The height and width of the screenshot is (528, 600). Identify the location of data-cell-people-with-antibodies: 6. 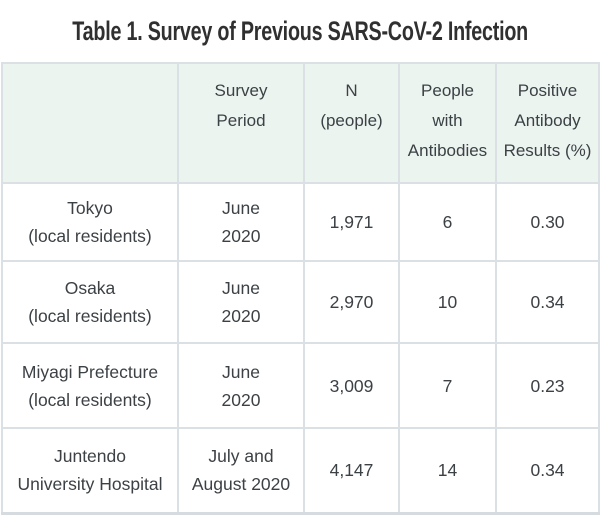
(447, 222).